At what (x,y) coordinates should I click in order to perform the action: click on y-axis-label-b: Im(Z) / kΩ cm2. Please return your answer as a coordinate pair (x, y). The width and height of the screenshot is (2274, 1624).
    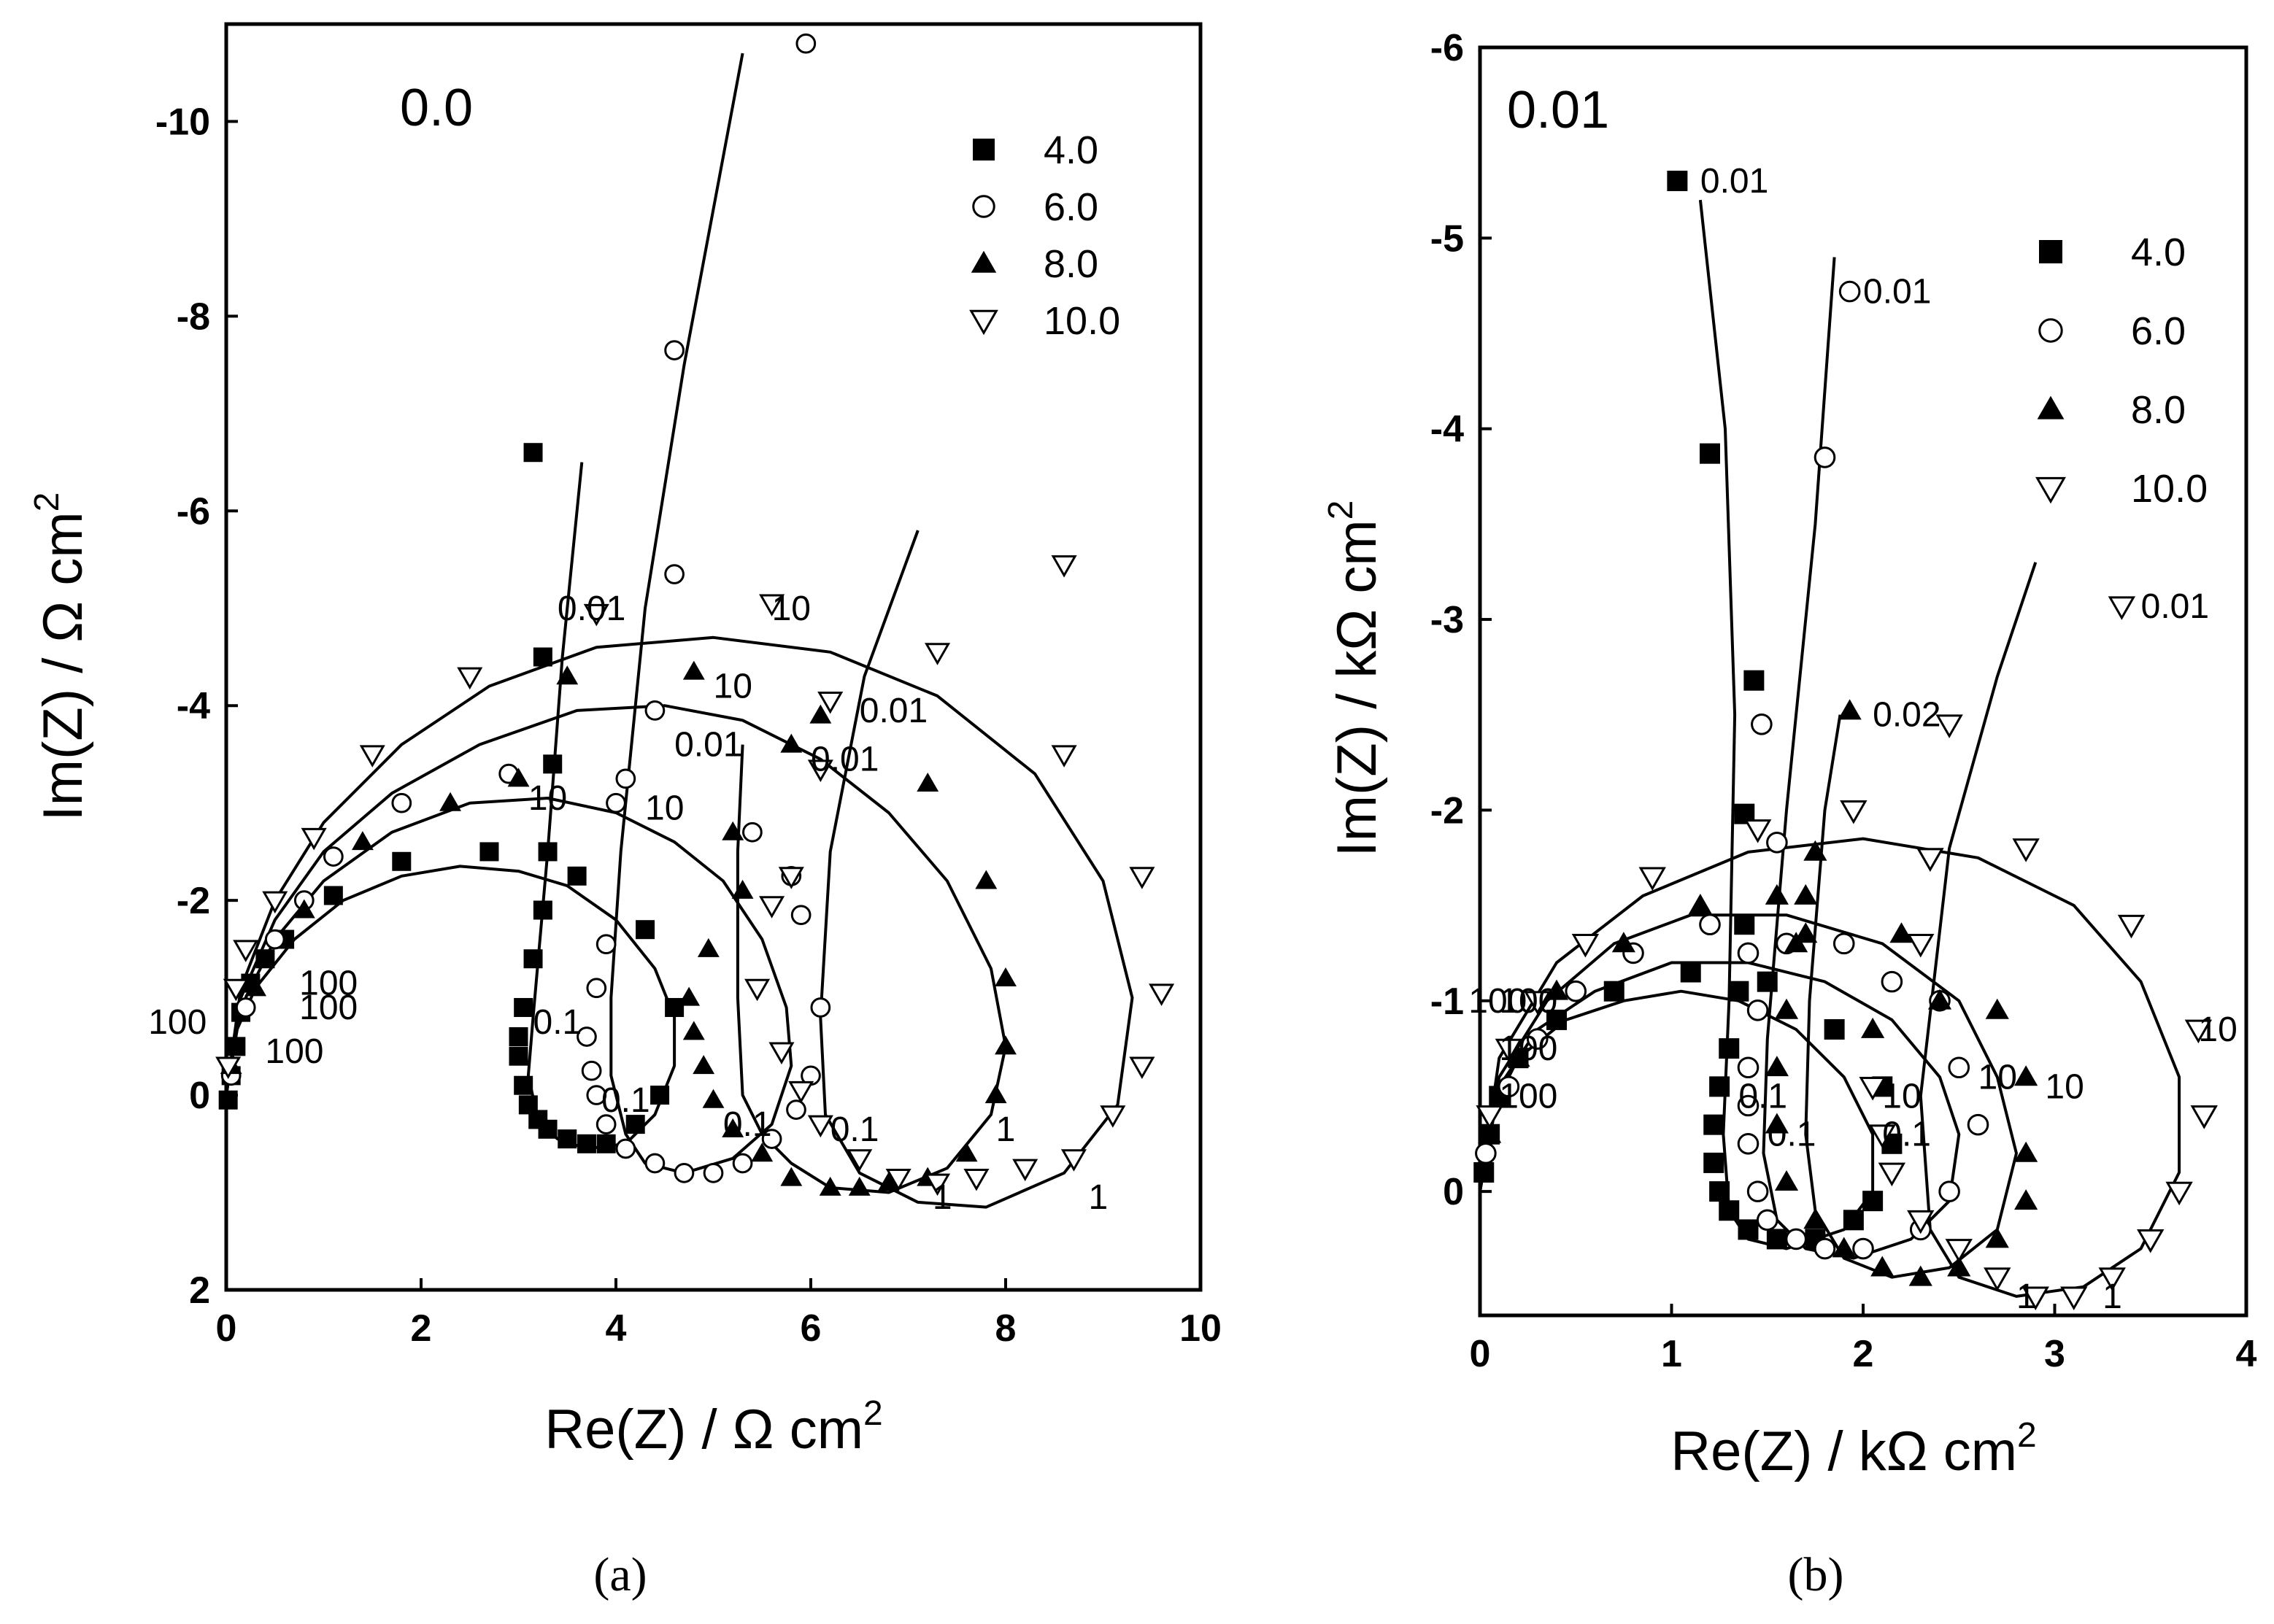
    Looking at the image, I should click on (1355, 678).